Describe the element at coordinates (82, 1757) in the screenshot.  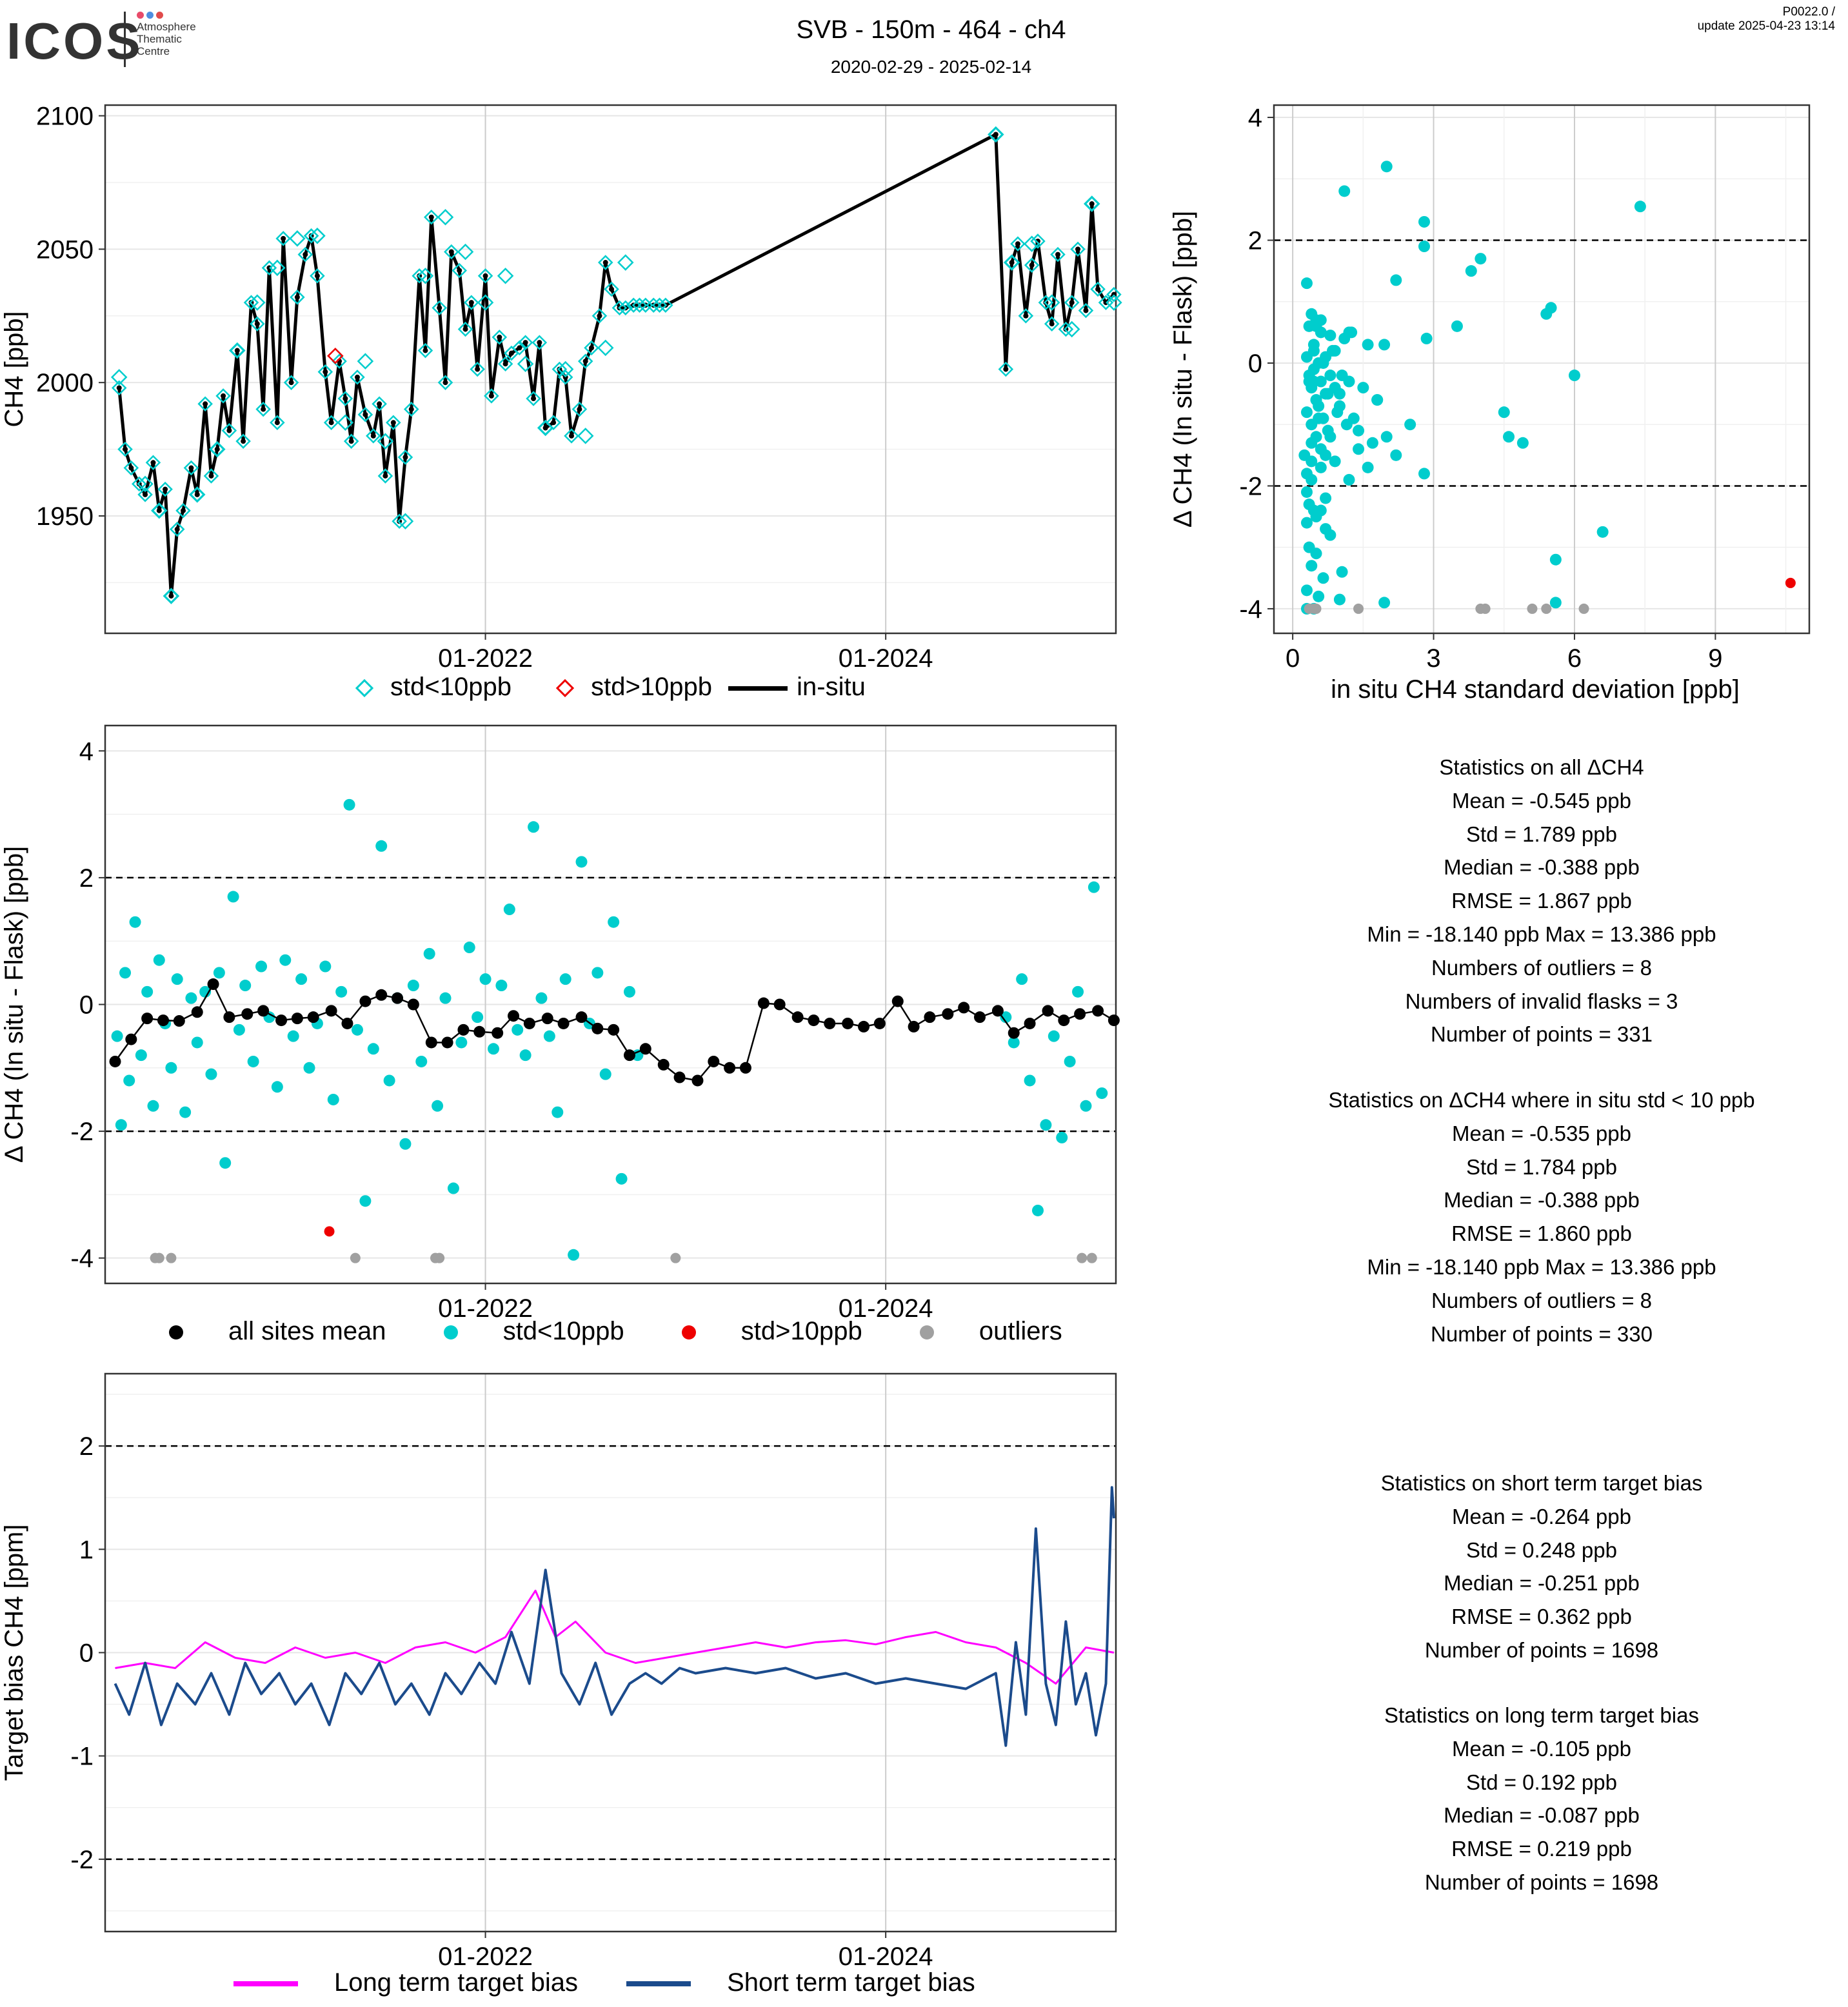
I see `target_bias-y-tick-label: -1` at that location.